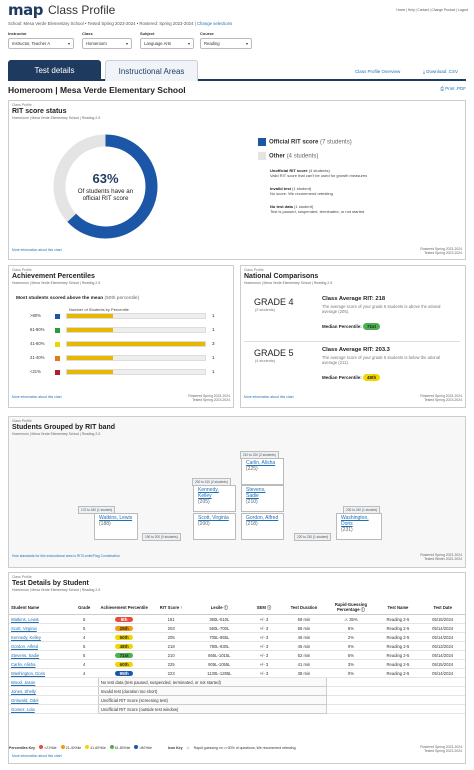 The height and width of the screenshot is (770, 474). Describe the element at coordinates (40, 709) in the screenshot. I see `student-name-link: Gomez, Lola` at that location.